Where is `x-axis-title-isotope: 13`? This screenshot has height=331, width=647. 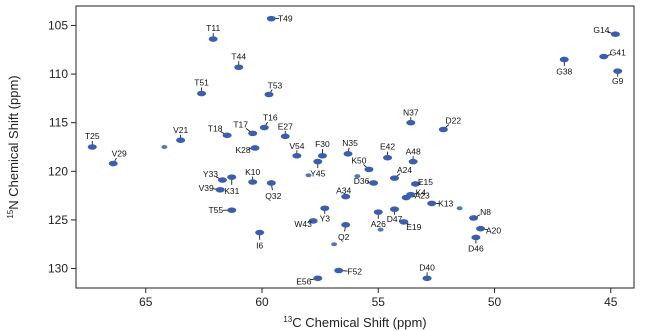
x-axis-title-isotope: 13 is located at coordinates (287, 319).